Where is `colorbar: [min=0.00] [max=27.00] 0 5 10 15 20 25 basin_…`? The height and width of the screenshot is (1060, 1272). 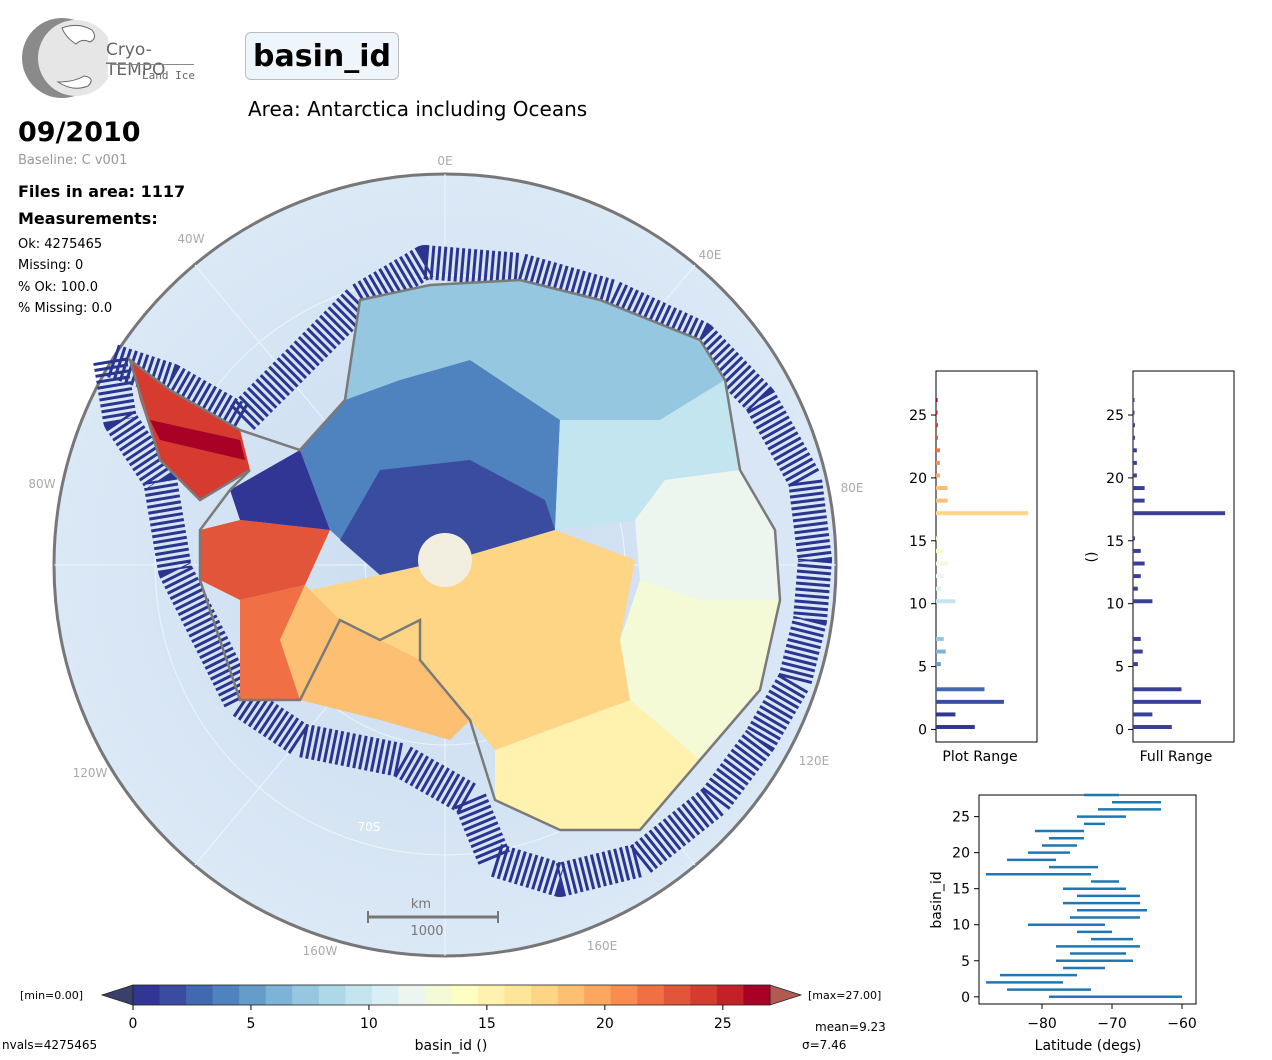
colorbar: [min=0.00] [max=27.00] 0 5 10 15 20 25 basin_… is located at coordinates (450, 1019).